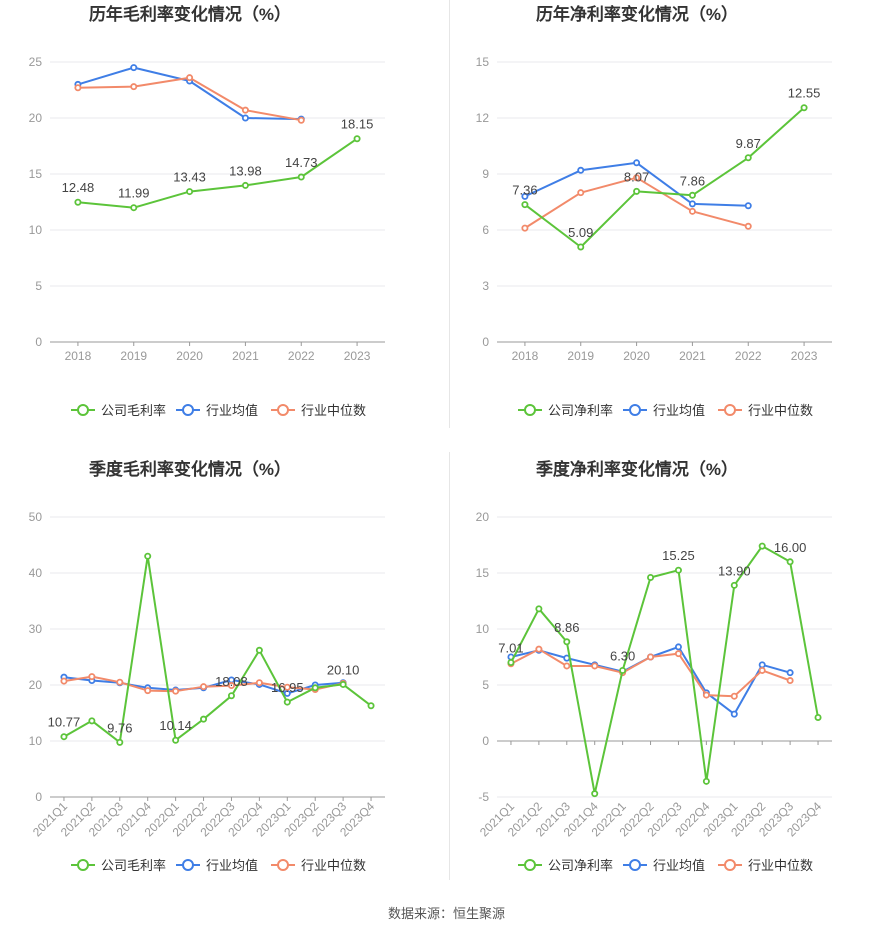 The width and height of the screenshot is (893, 935). Describe the element at coordinates (357, 356) in the screenshot. I see `x-tick-label: 2023` at that location.